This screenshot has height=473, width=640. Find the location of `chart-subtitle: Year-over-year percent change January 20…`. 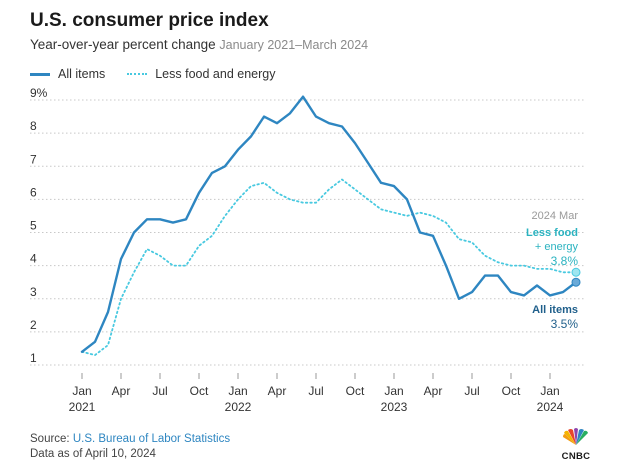

chart-subtitle: Year-over-year percent change January 20… is located at coordinates (199, 44).